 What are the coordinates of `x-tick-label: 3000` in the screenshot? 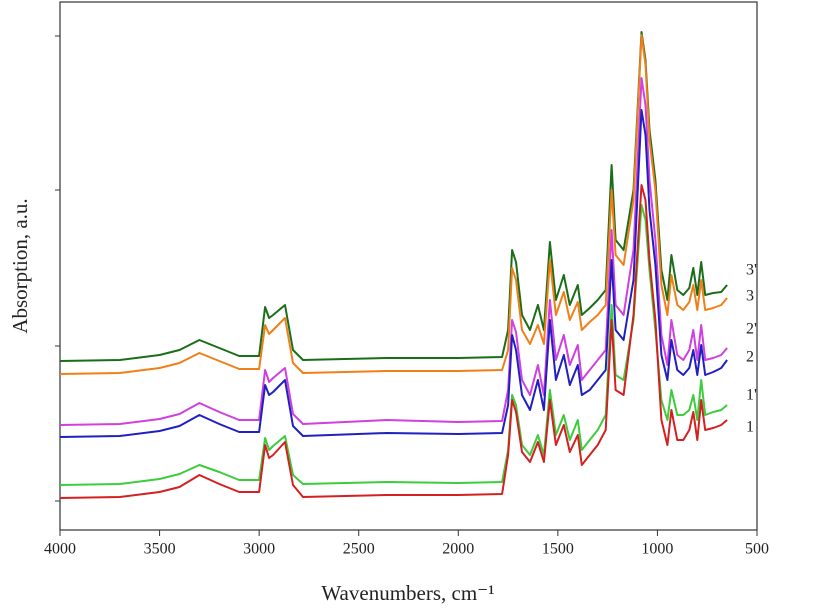 It's located at (259, 549).